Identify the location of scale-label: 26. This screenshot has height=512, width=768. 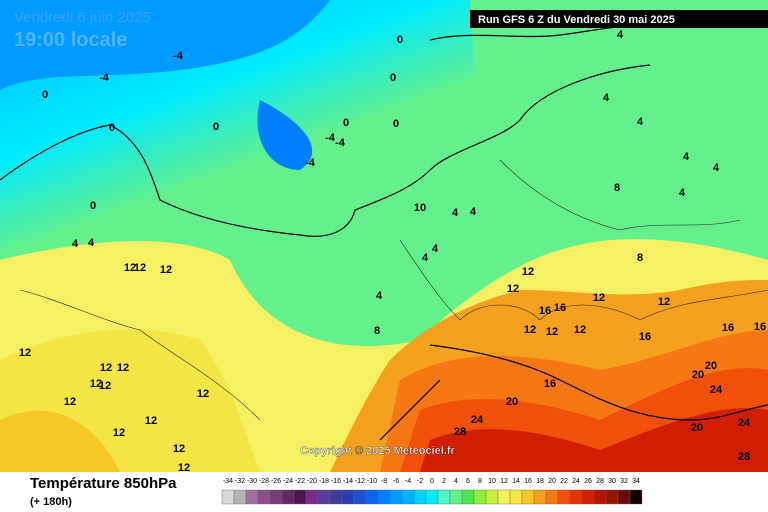
(588, 481).